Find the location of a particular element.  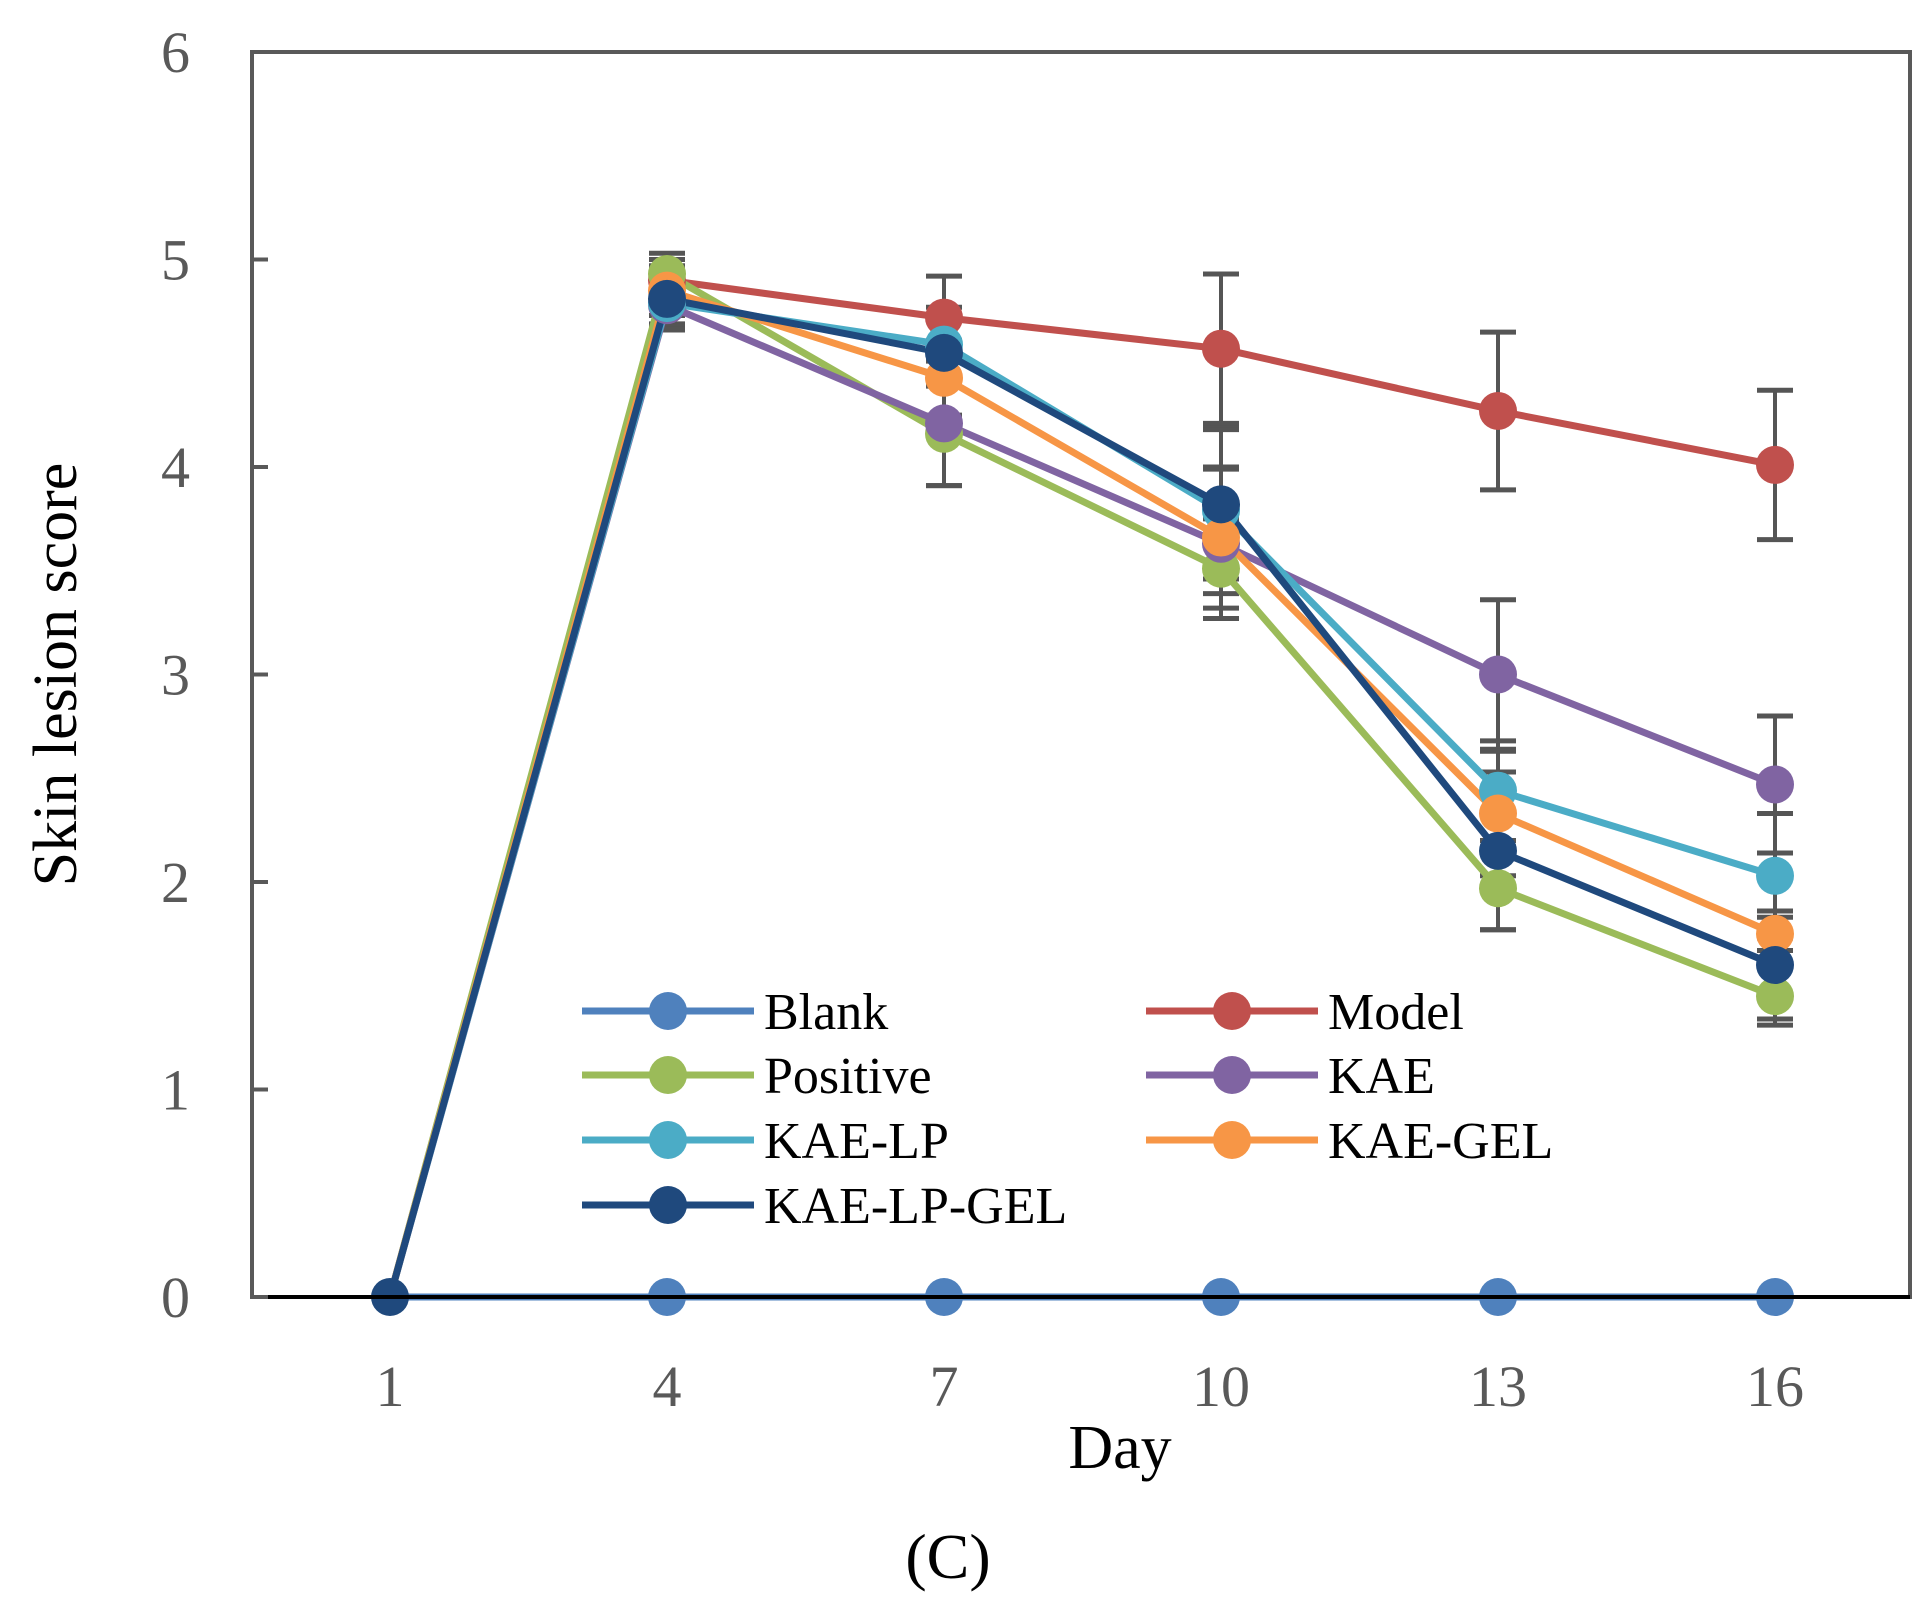

legend-item-blank: Blank is located at coordinates (735, 1012).